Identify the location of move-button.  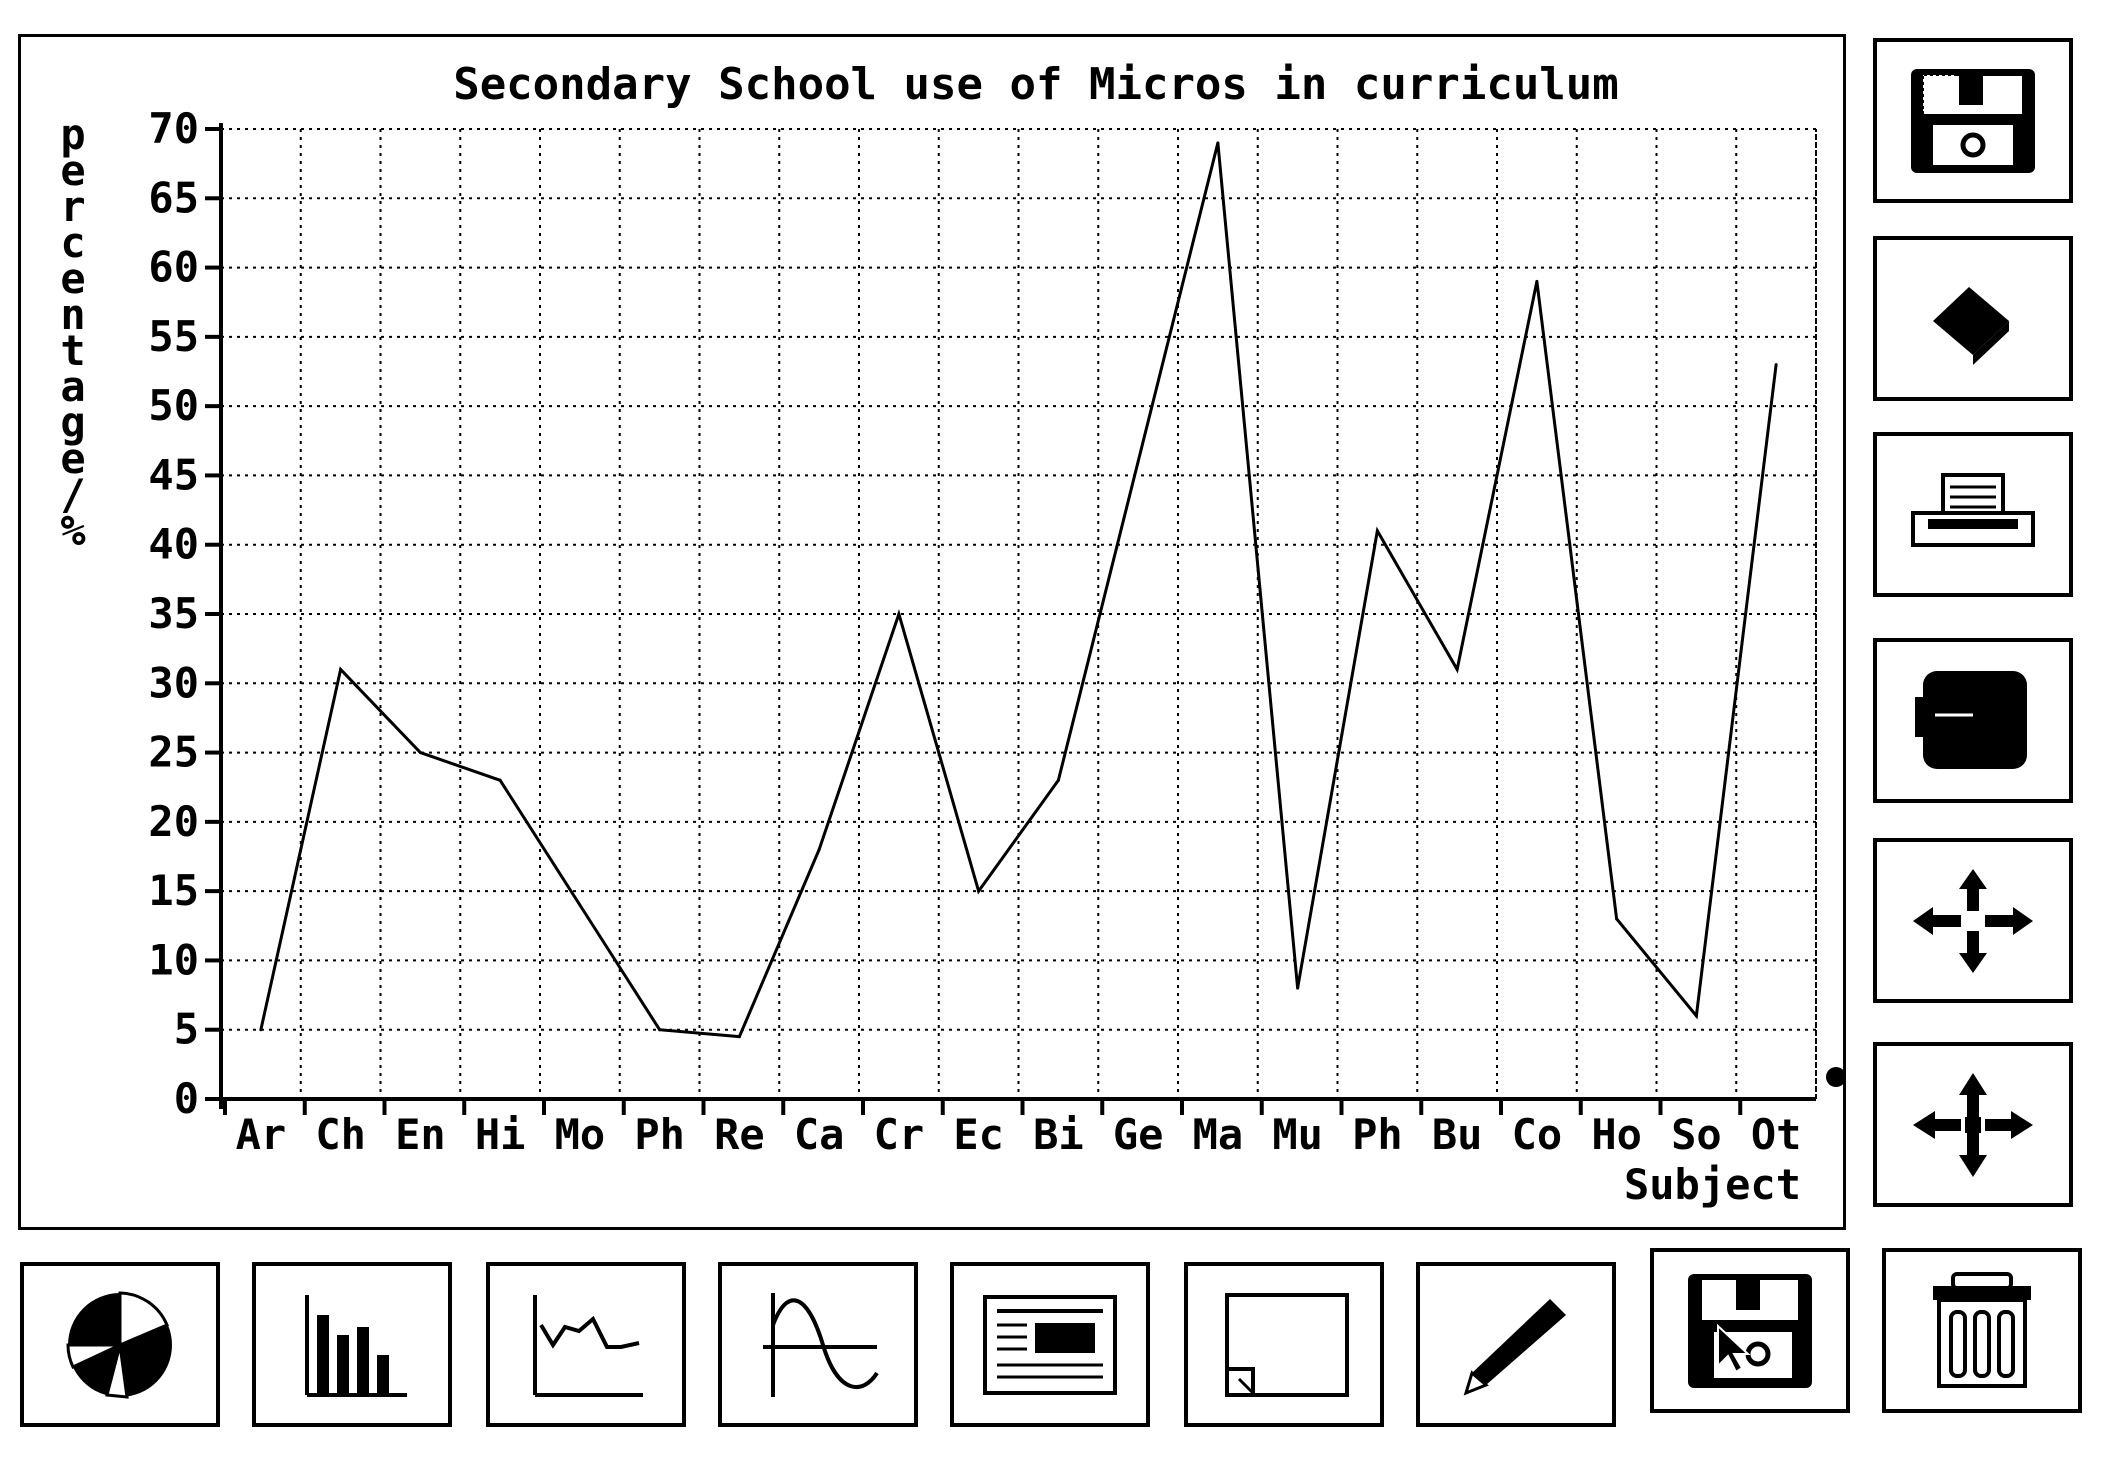
(1973, 920).